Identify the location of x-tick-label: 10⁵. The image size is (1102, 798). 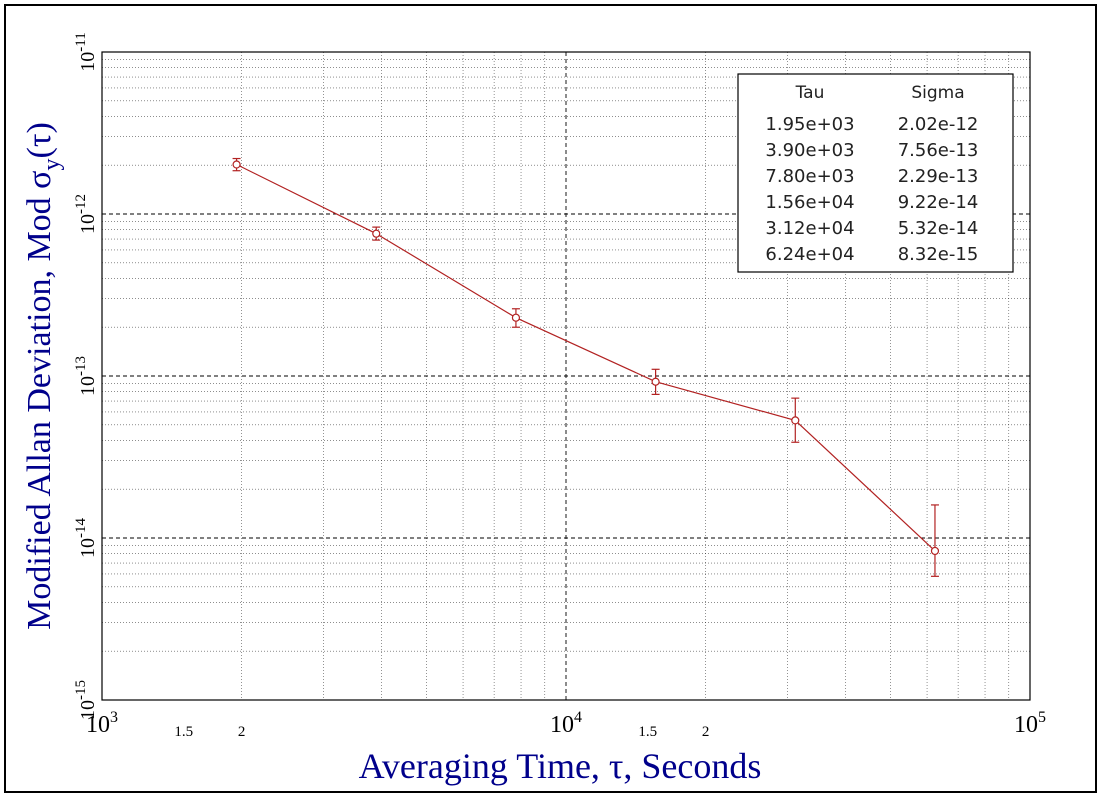
(1030, 723).